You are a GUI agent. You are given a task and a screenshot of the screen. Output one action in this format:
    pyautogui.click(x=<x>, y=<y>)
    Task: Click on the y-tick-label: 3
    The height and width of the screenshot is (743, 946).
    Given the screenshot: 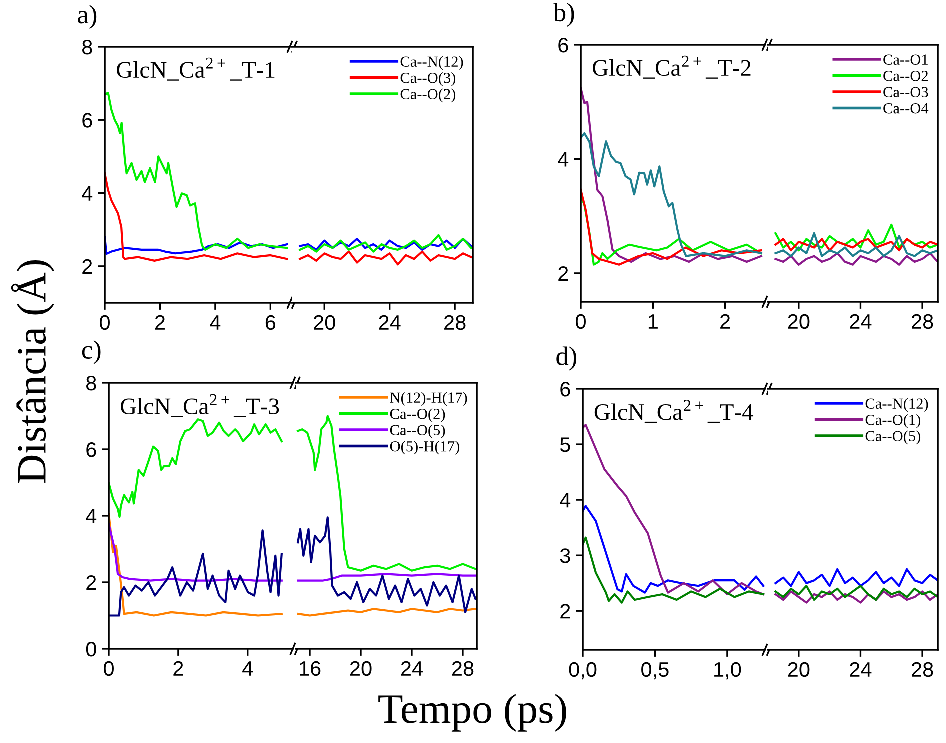 What is the action you would take?
    pyautogui.click(x=565, y=556)
    